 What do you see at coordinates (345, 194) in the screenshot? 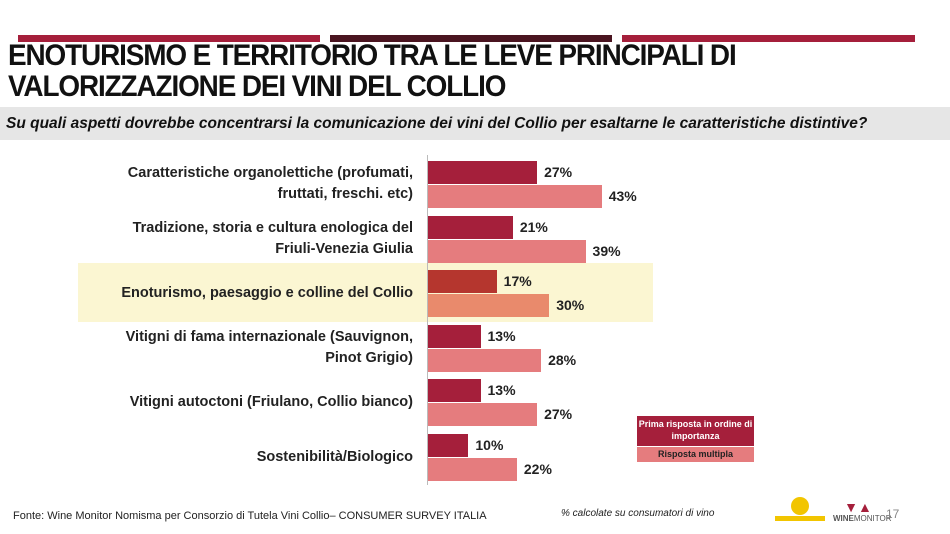
I see `category-label-line: fruttati, freschi. etc)` at bounding box center [345, 194].